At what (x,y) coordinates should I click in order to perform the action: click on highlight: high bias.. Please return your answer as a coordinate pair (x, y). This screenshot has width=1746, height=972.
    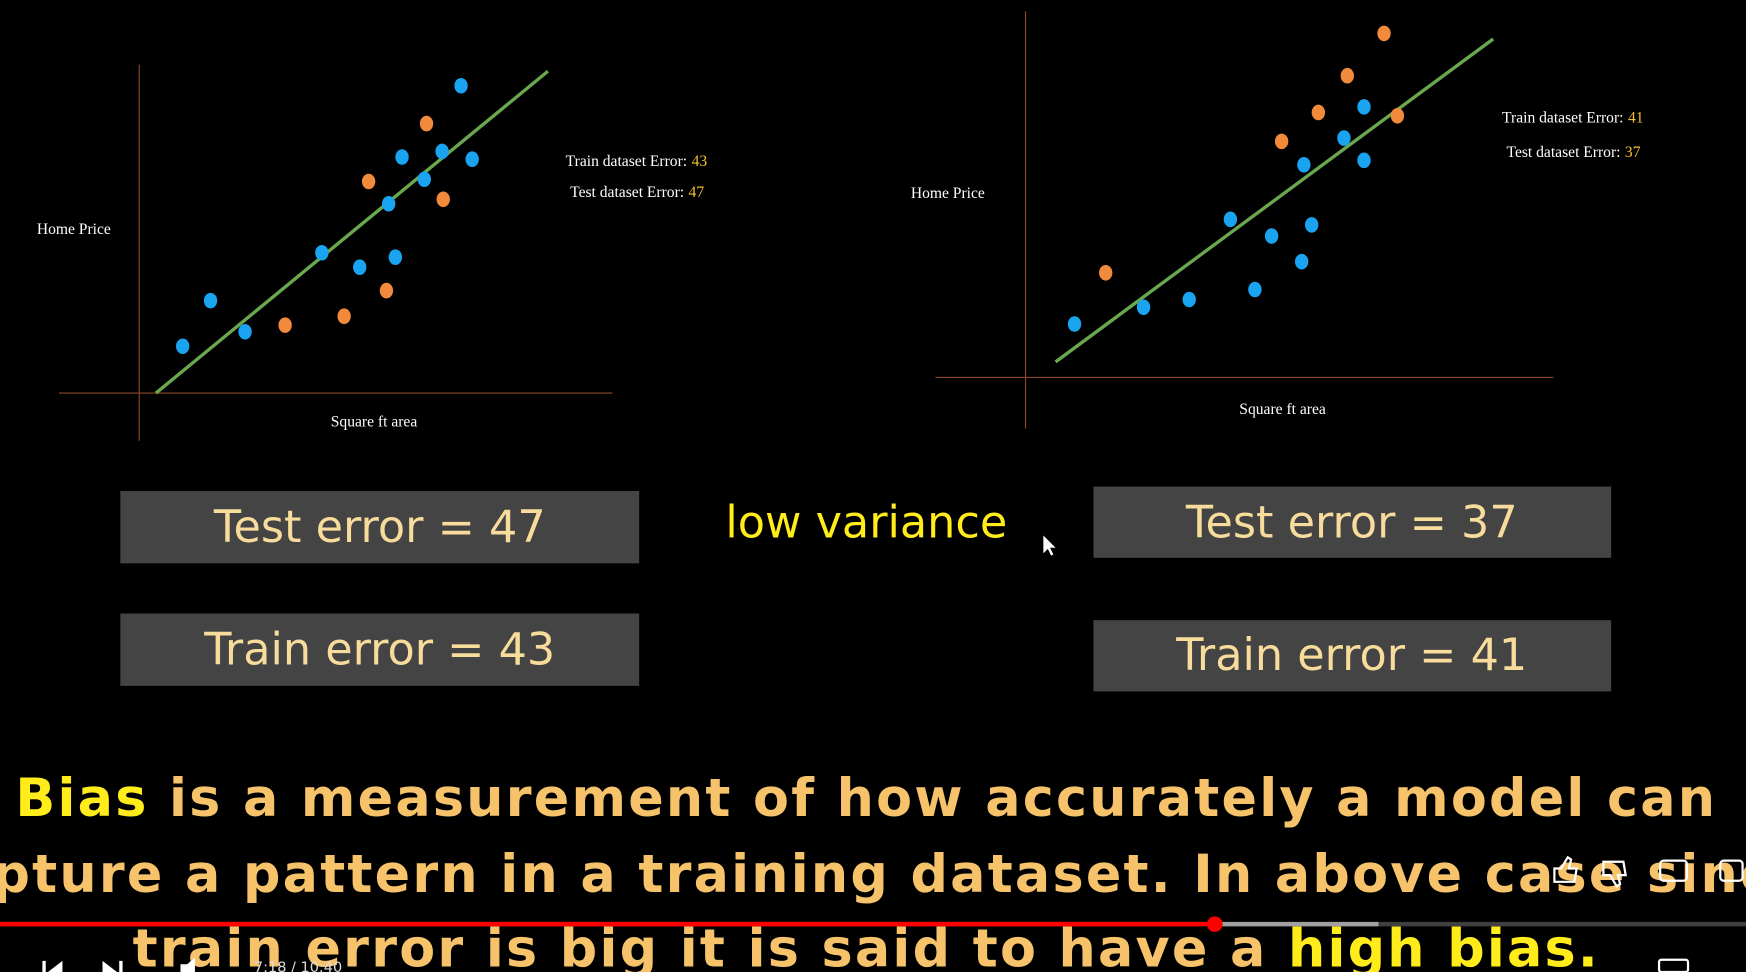
    Looking at the image, I should click on (1444, 945).